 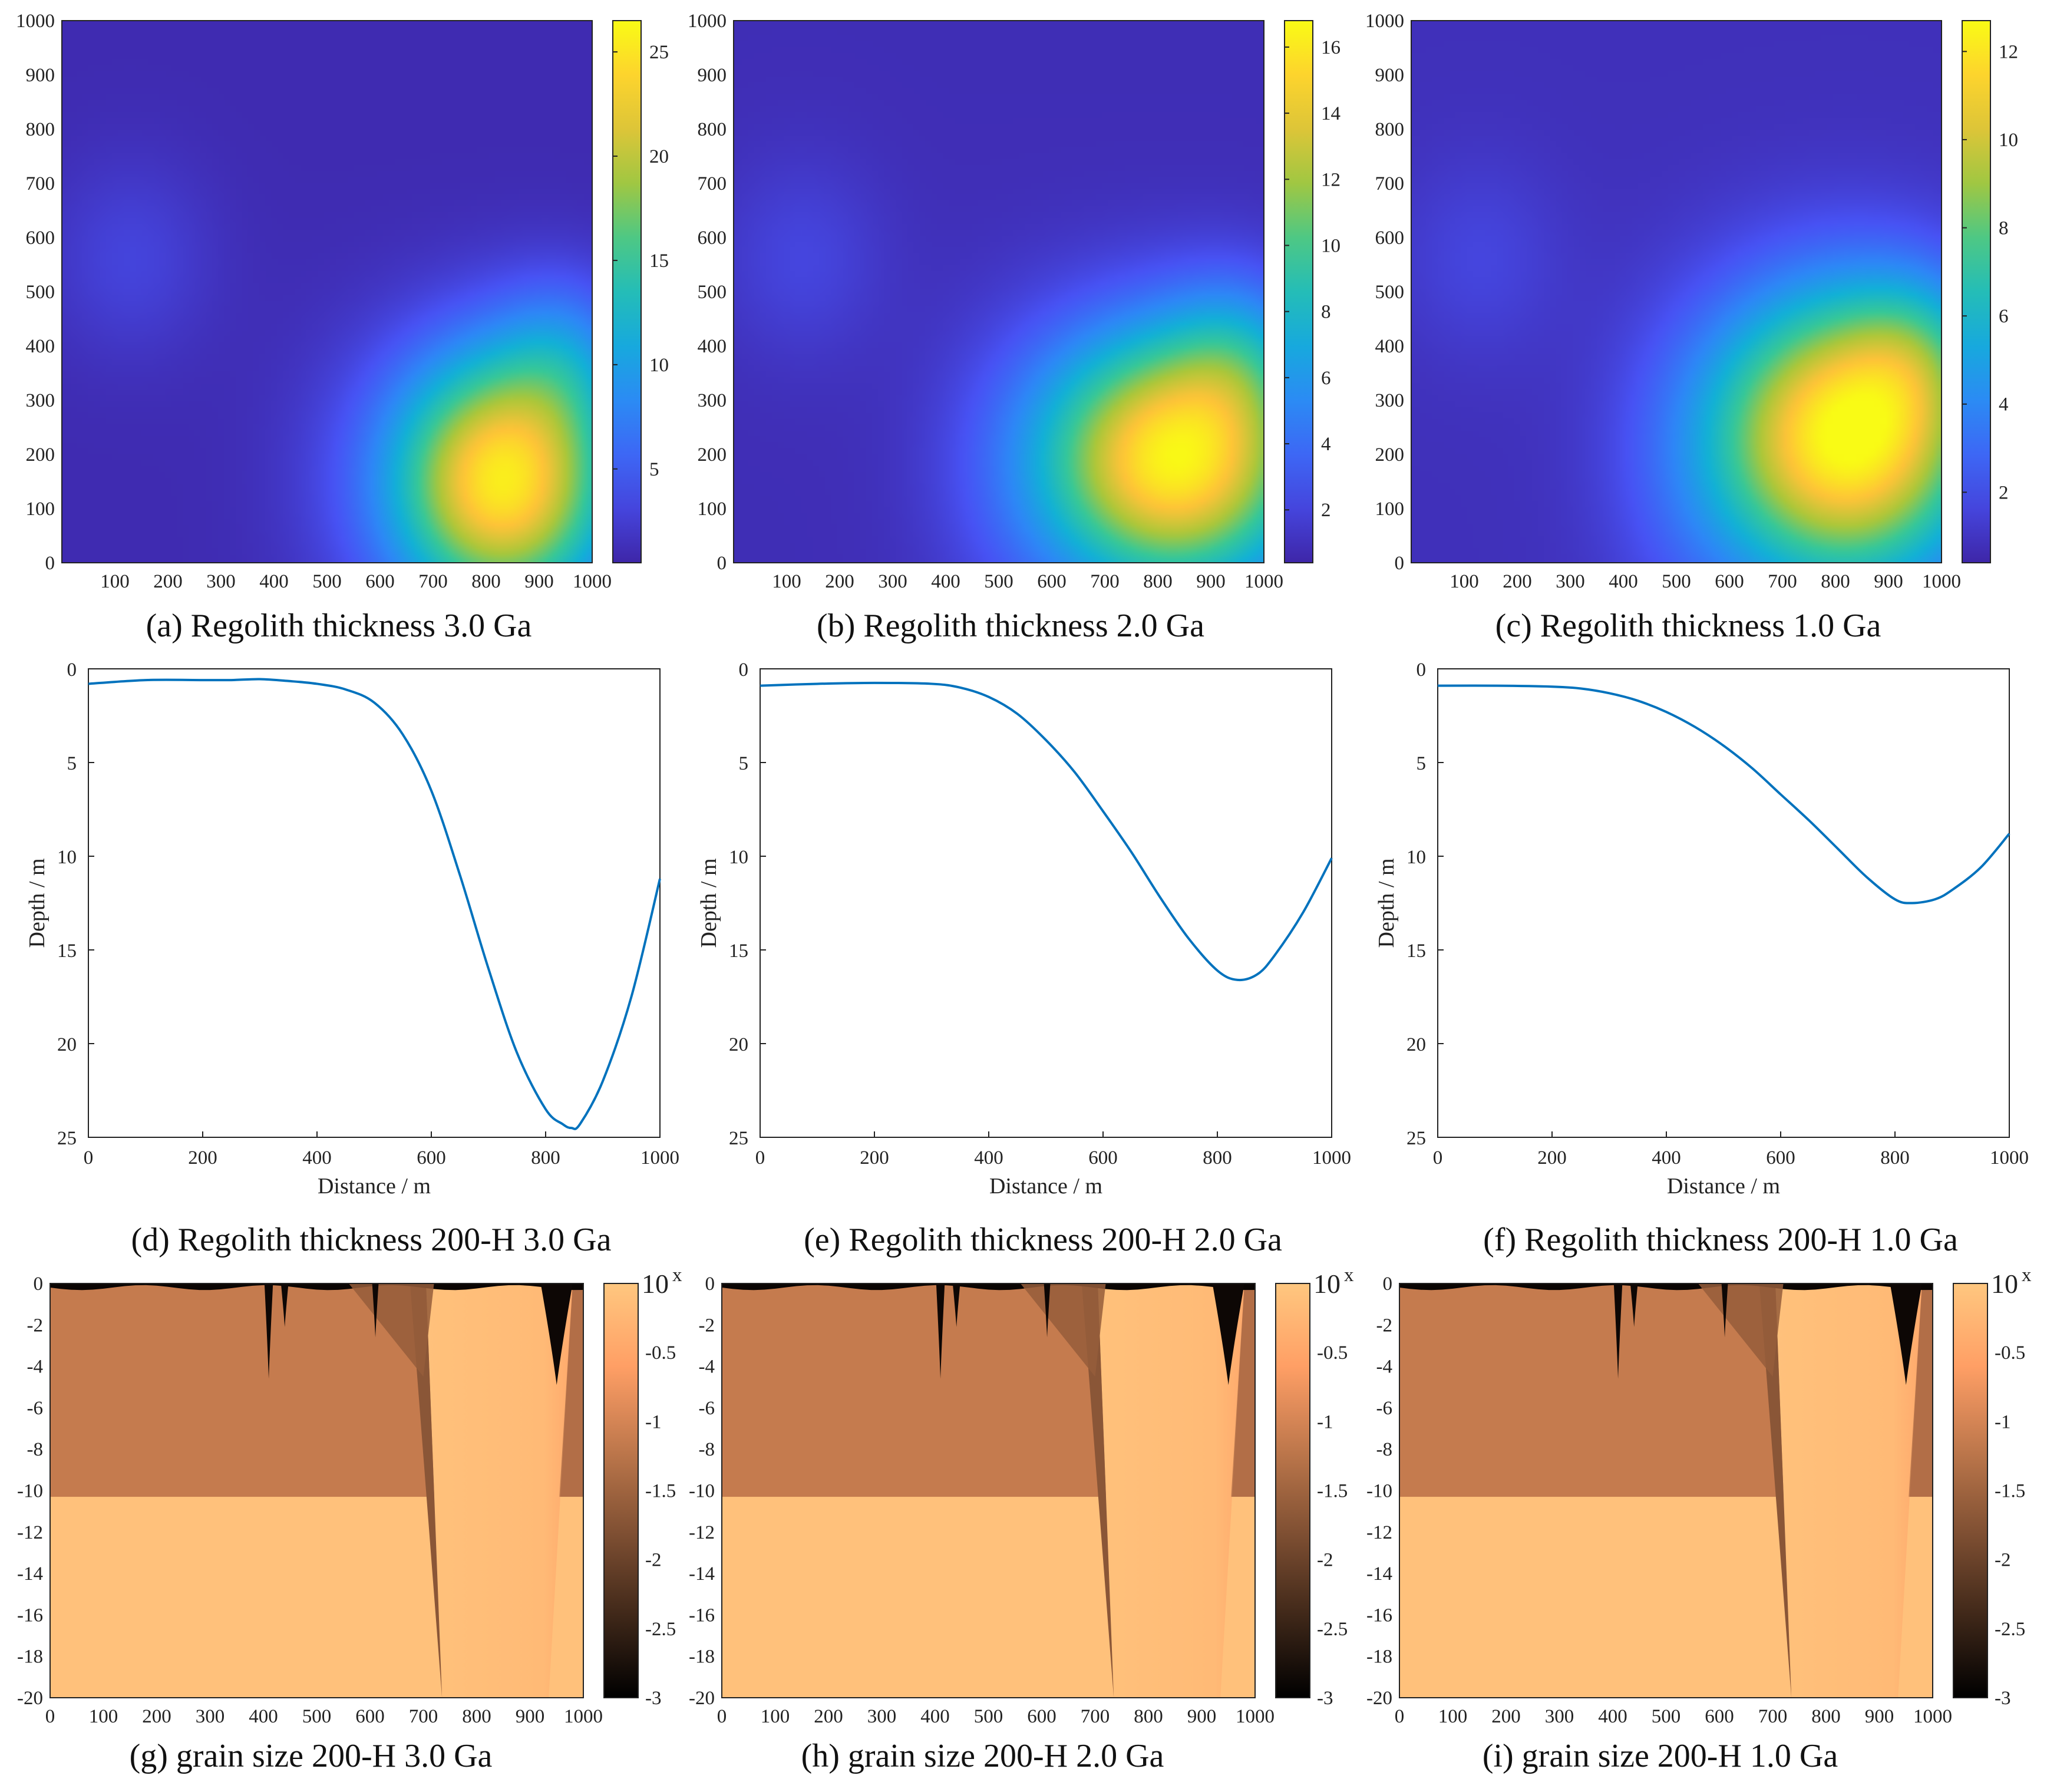 I want to click on y-tick-label: -20, so click(x=30, y=1698).